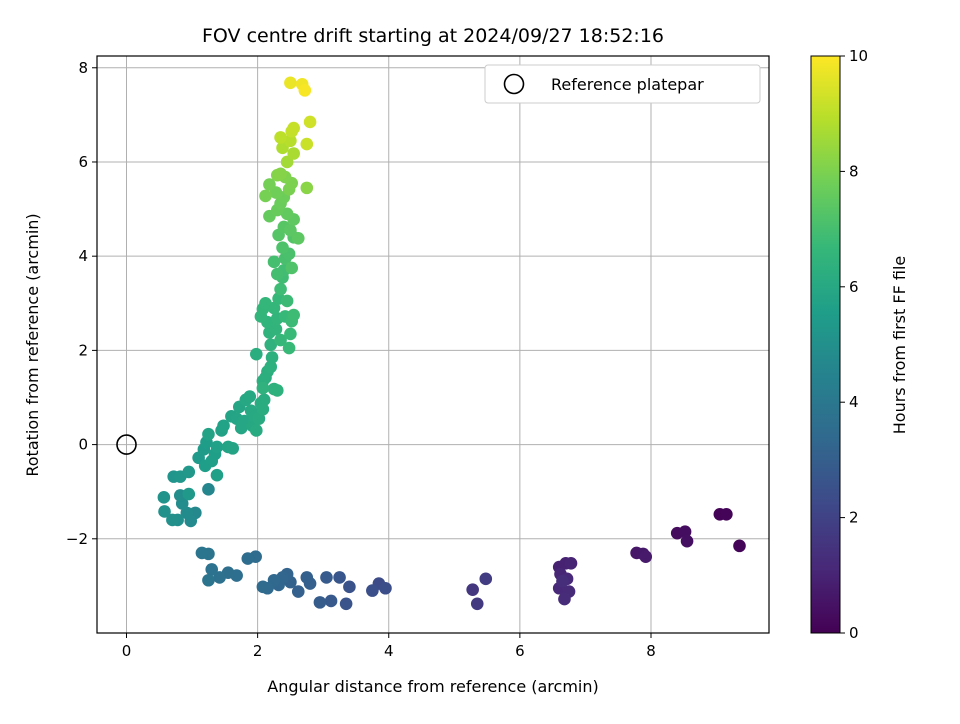  I want to click on legend-entry-reference-platepar: Reference platepar, so click(627, 84).